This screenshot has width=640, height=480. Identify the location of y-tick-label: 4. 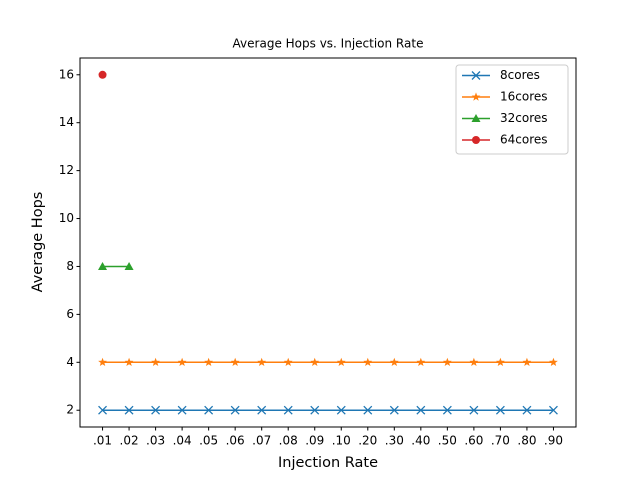
(70, 362).